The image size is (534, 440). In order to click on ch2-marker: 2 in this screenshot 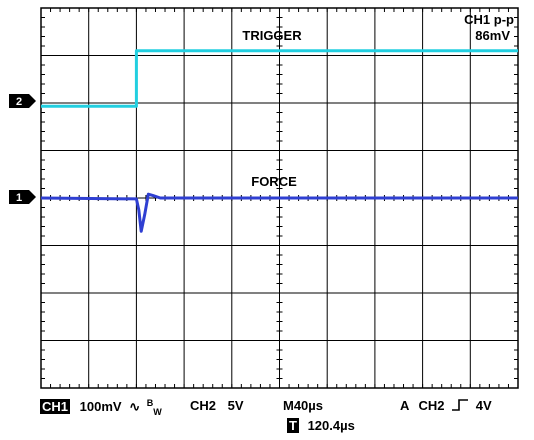, I will do `click(22, 101)`.